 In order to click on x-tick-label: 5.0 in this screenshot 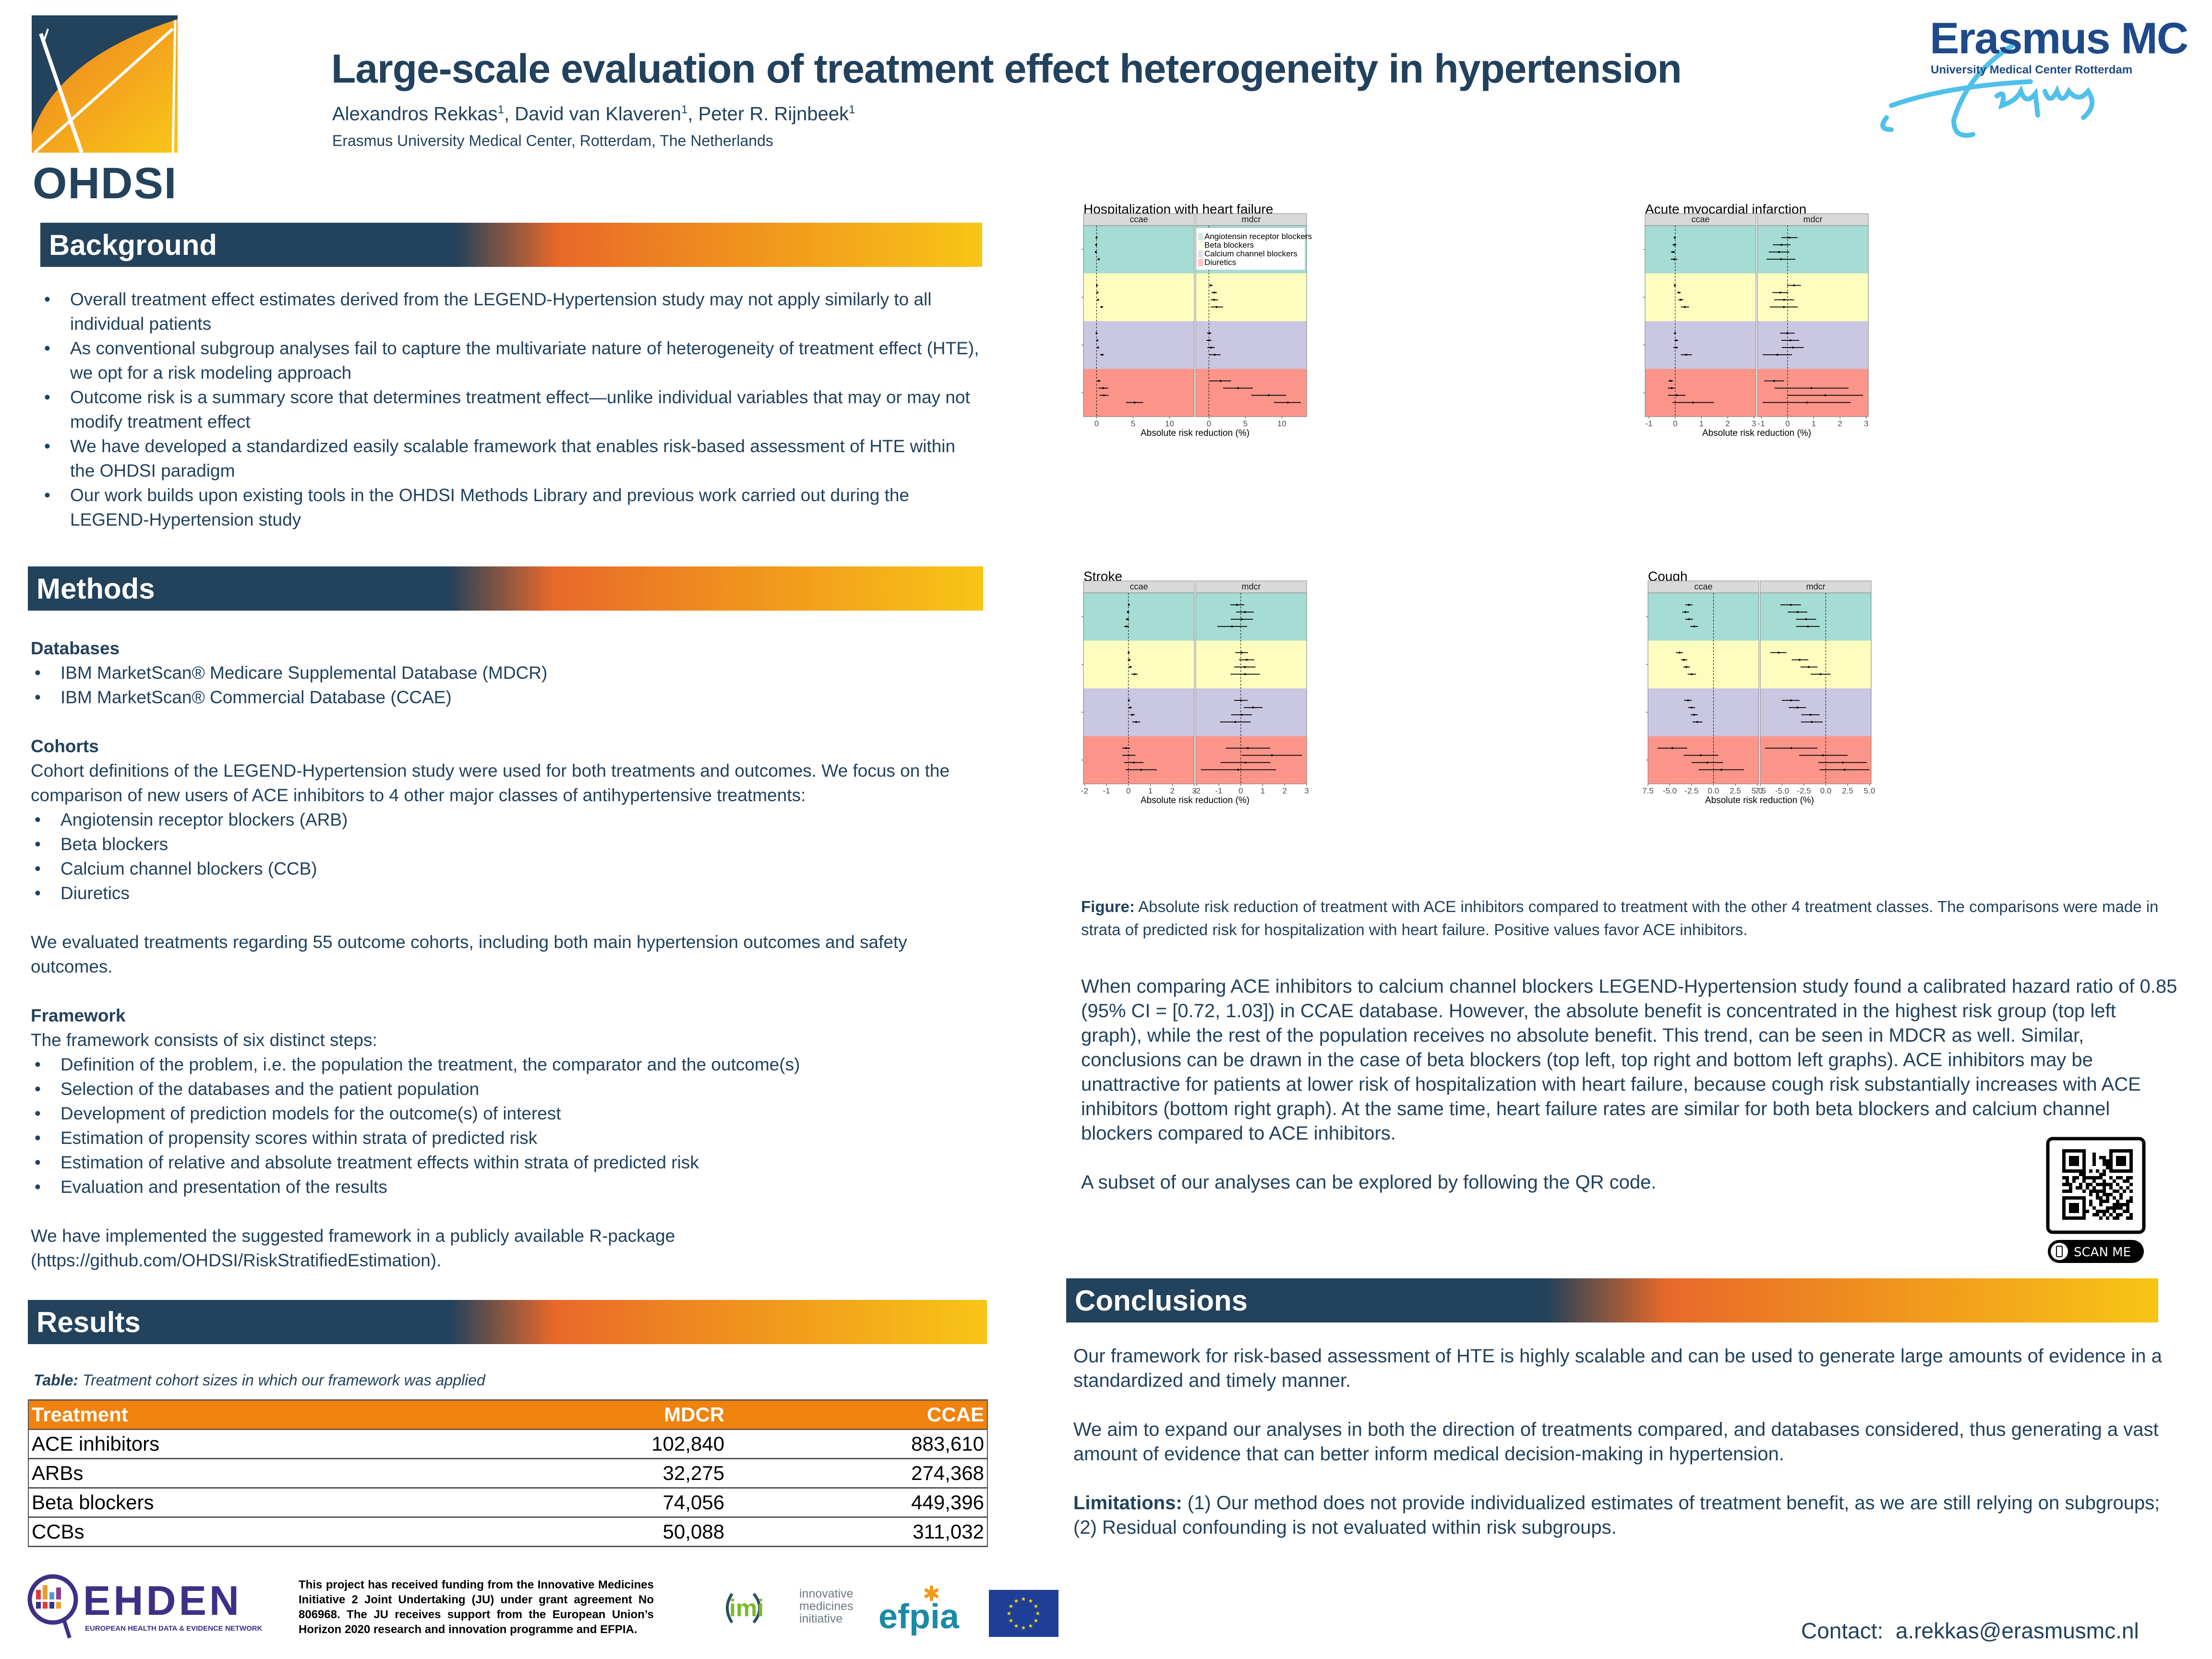, I will do `click(1870, 790)`.